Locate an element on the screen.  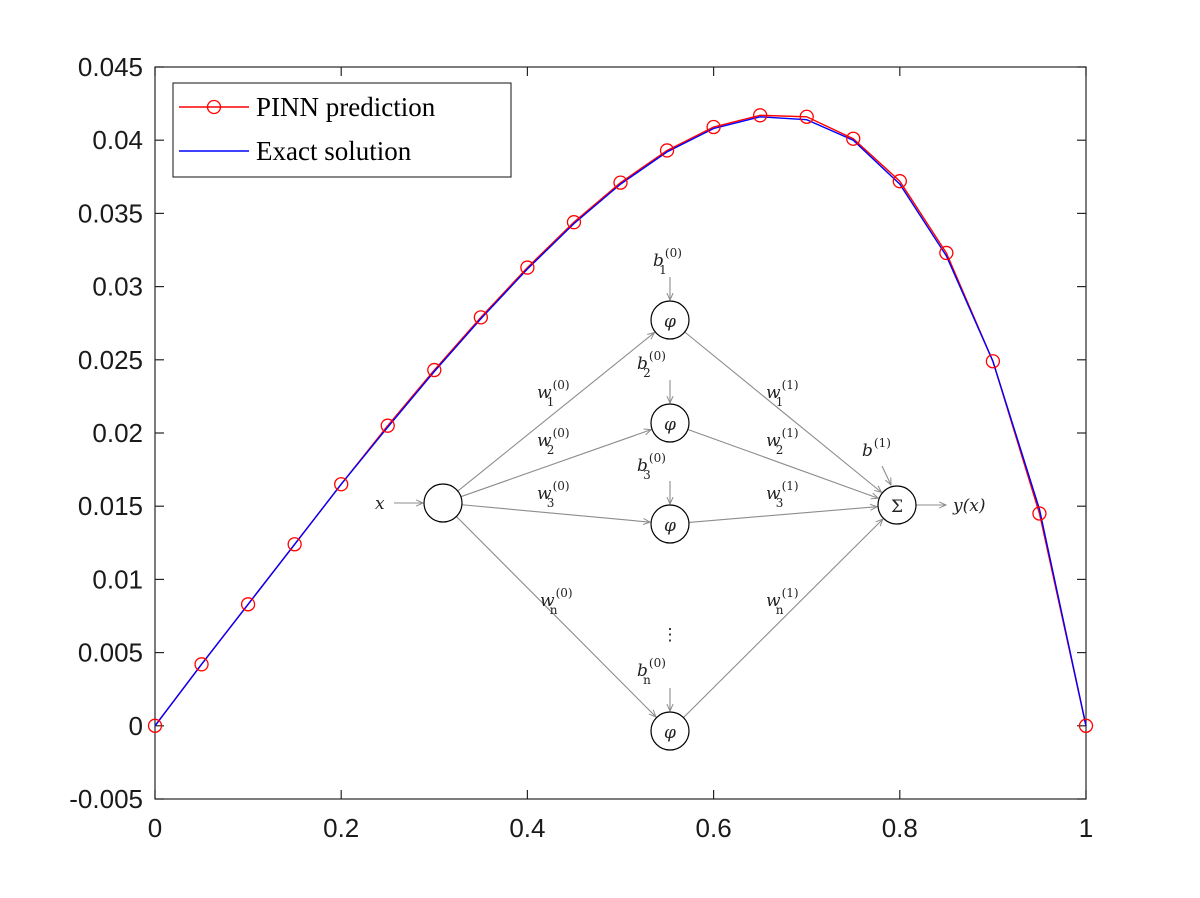
net-weight-out-label-2-sub: 2 is located at coordinates (780, 450).